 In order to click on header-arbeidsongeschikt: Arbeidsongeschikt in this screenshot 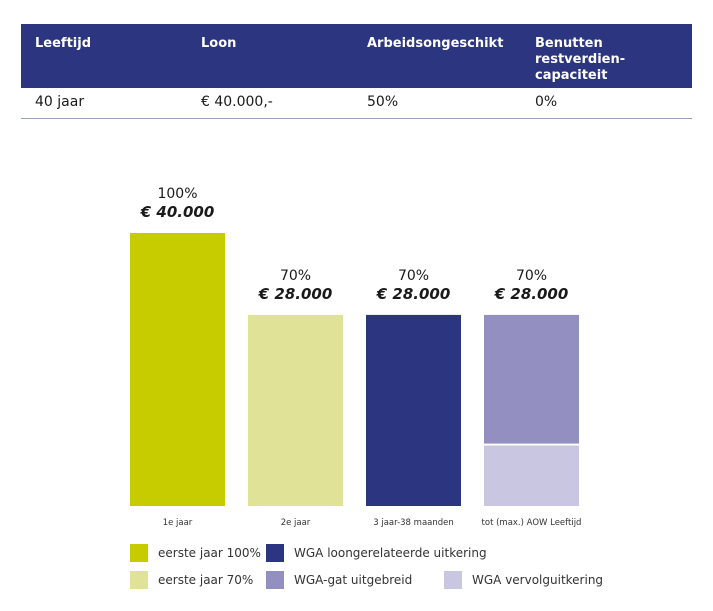, I will do `click(435, 43)`.